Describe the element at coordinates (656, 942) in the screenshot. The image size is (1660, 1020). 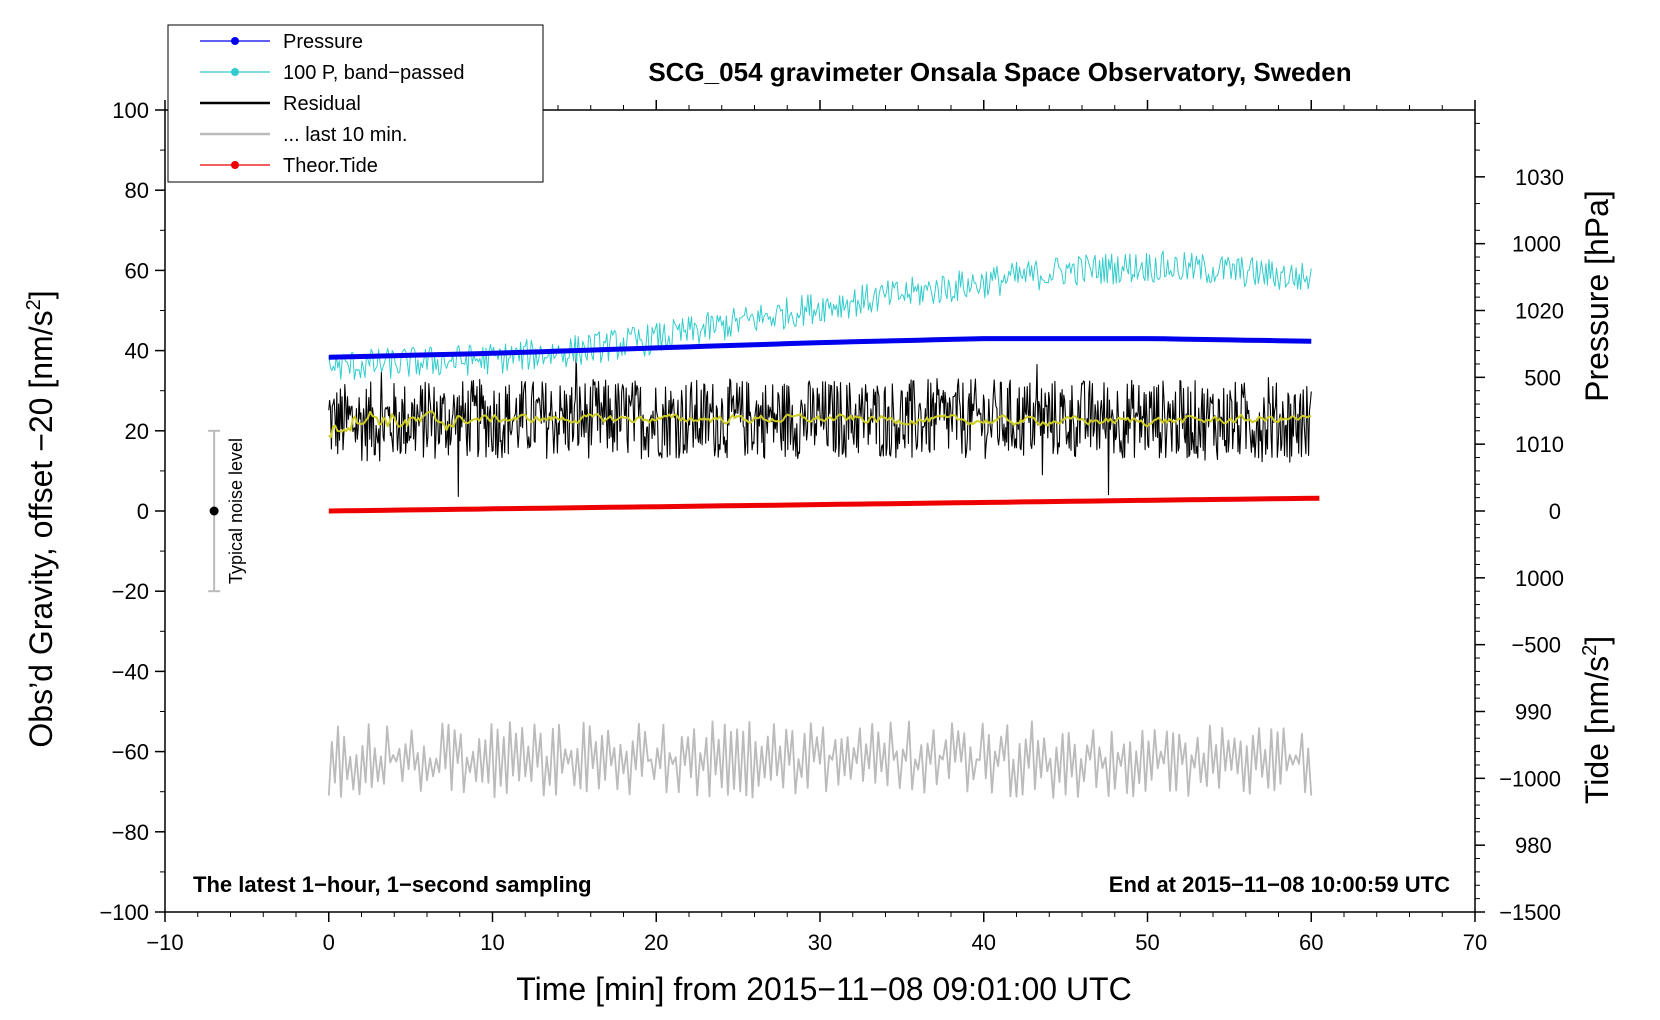
I see `x-tick-label: 20` at that location.